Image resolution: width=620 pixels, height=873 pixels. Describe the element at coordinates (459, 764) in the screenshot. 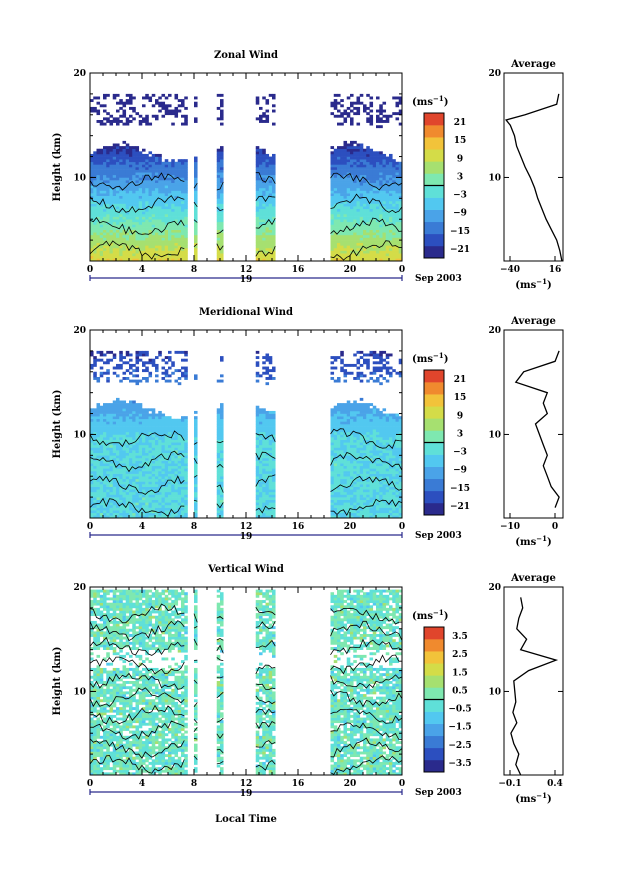

I see `colorbar-tick-label: −3.5` at that location.